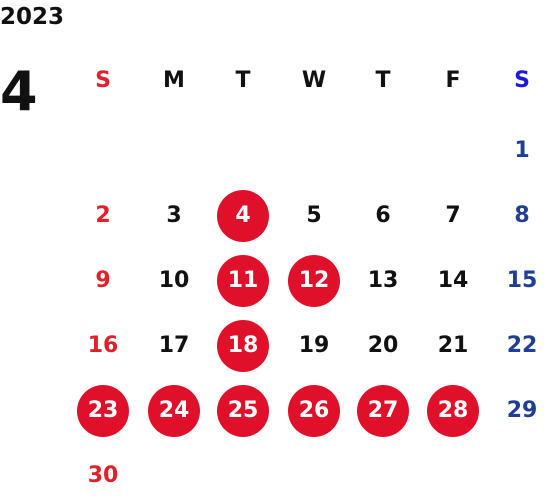 The height and width of the screenshot is (503, 548). Describe the element at coordinates (383, 345) in the screenshot. I see `day-cell: 20` at that location.